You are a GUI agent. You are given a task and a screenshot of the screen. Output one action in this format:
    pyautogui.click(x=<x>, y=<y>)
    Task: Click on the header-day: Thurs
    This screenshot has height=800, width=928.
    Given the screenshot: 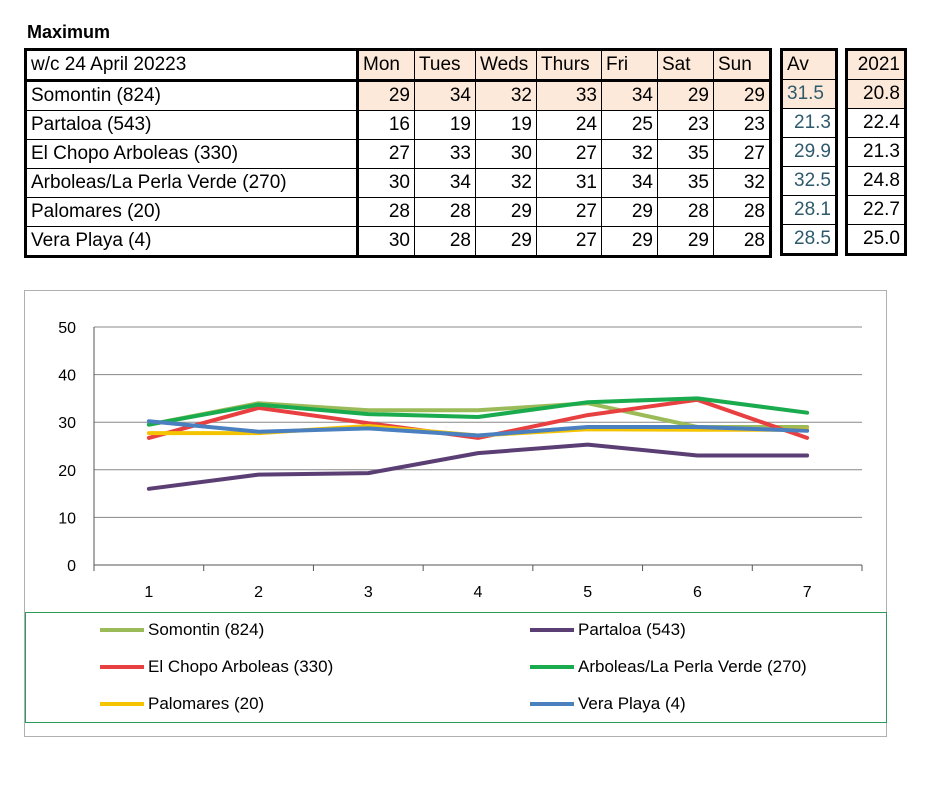 What is the action you would take?
    pyautogui.click(x=569, y=65)
    